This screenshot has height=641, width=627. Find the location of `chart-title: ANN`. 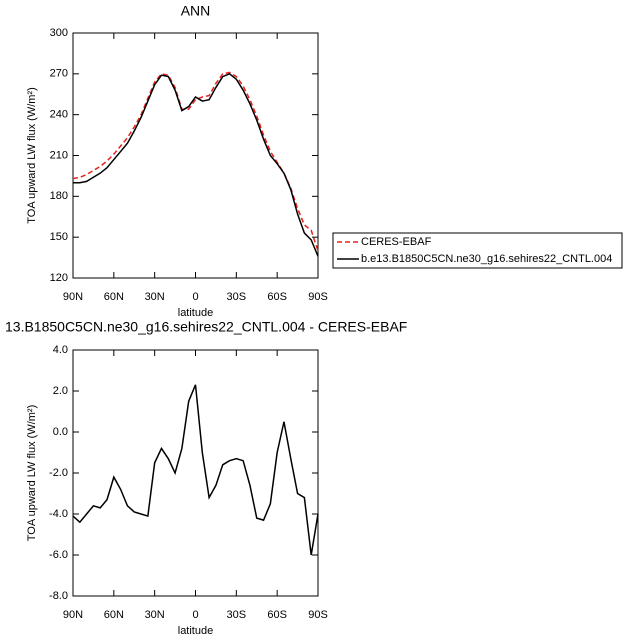

chart-title: ANN is located at coordinates (196, 11).